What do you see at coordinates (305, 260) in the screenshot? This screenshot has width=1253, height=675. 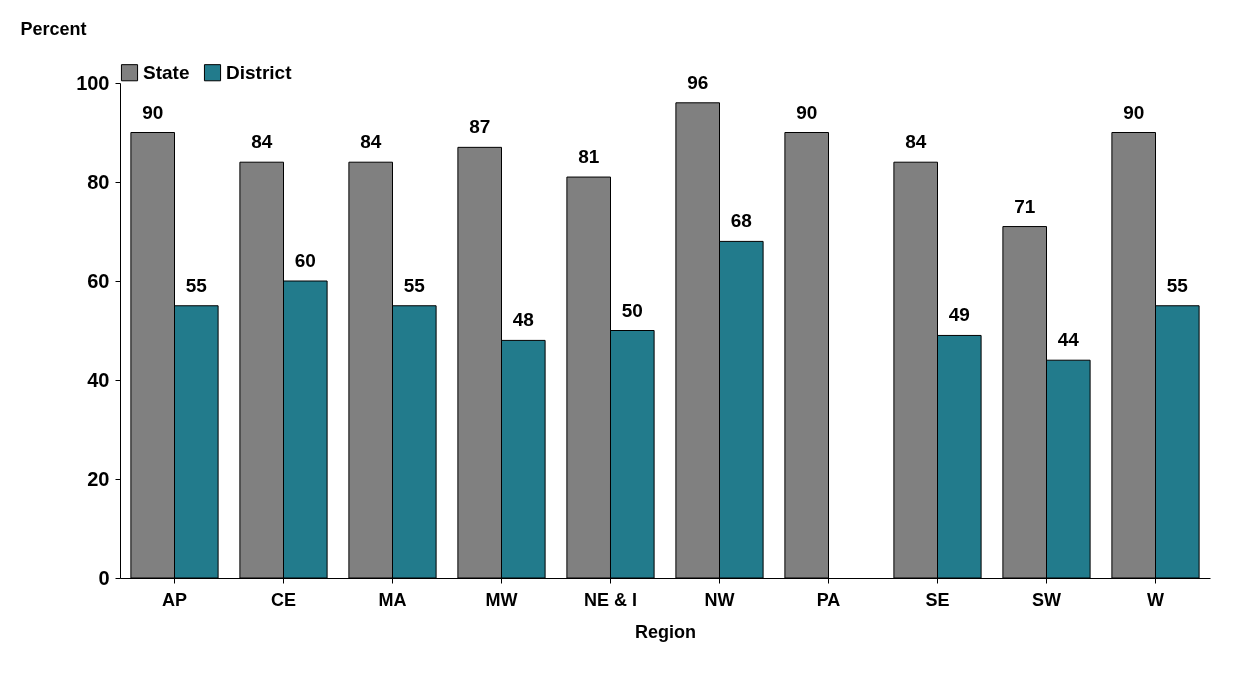 I see `data-label: 60` at bounding box center [305, 260].